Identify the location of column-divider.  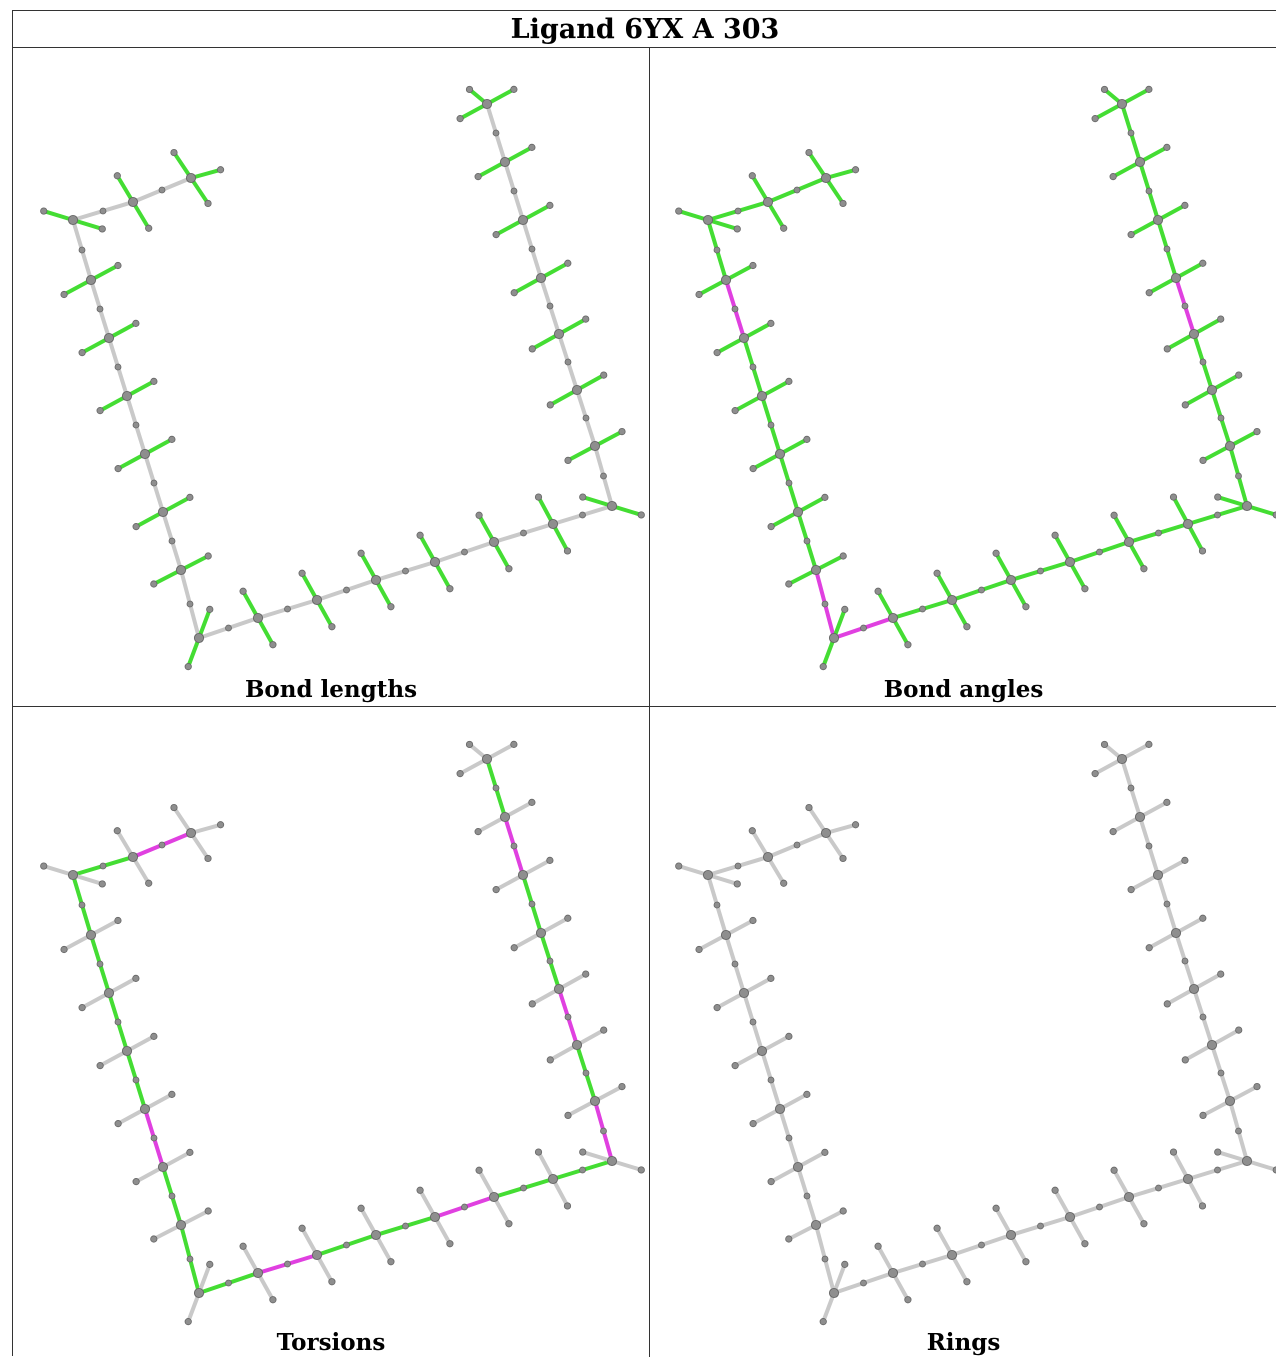
(649, 702).